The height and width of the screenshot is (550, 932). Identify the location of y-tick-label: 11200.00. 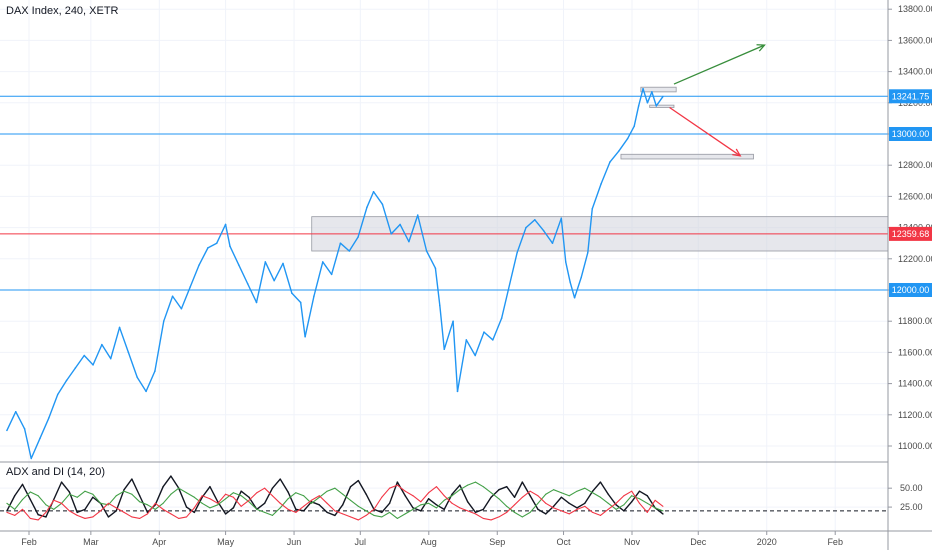
(915, 415).